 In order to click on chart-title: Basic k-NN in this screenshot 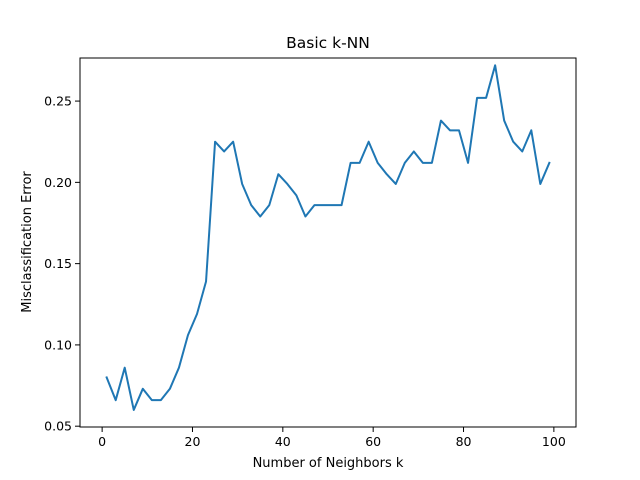, I will do `click(328, 43)`.